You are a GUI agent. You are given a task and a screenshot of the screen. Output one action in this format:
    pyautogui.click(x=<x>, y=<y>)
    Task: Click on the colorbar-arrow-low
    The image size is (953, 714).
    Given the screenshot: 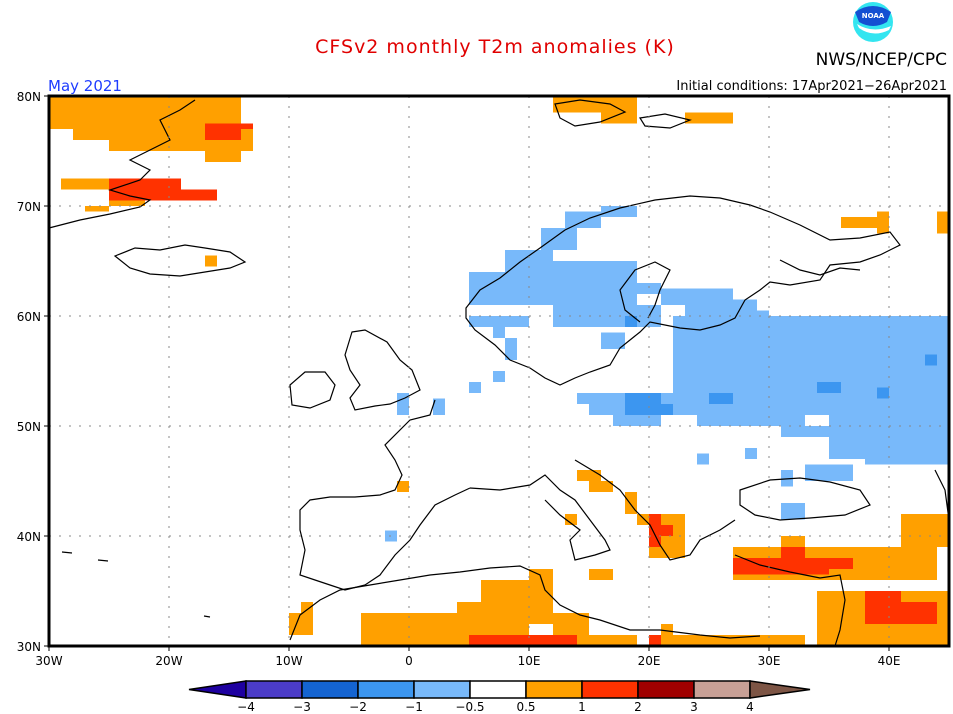 What is the action you would take?
    pyautogui.click(x=217, y=689)
    